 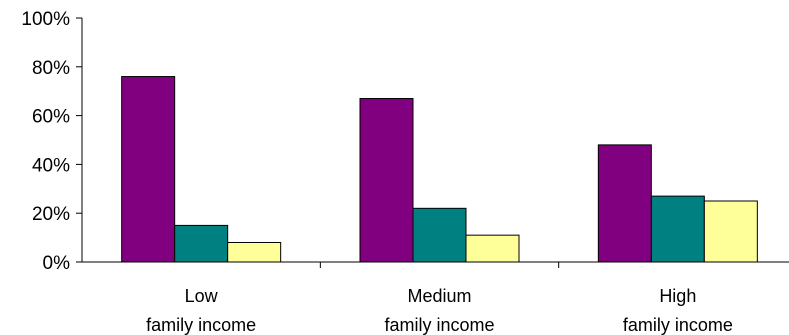 What do you see at coordinates (677, 296) in the screenshot?
I see `x-category-label: High` at bounding box center [677, 296].